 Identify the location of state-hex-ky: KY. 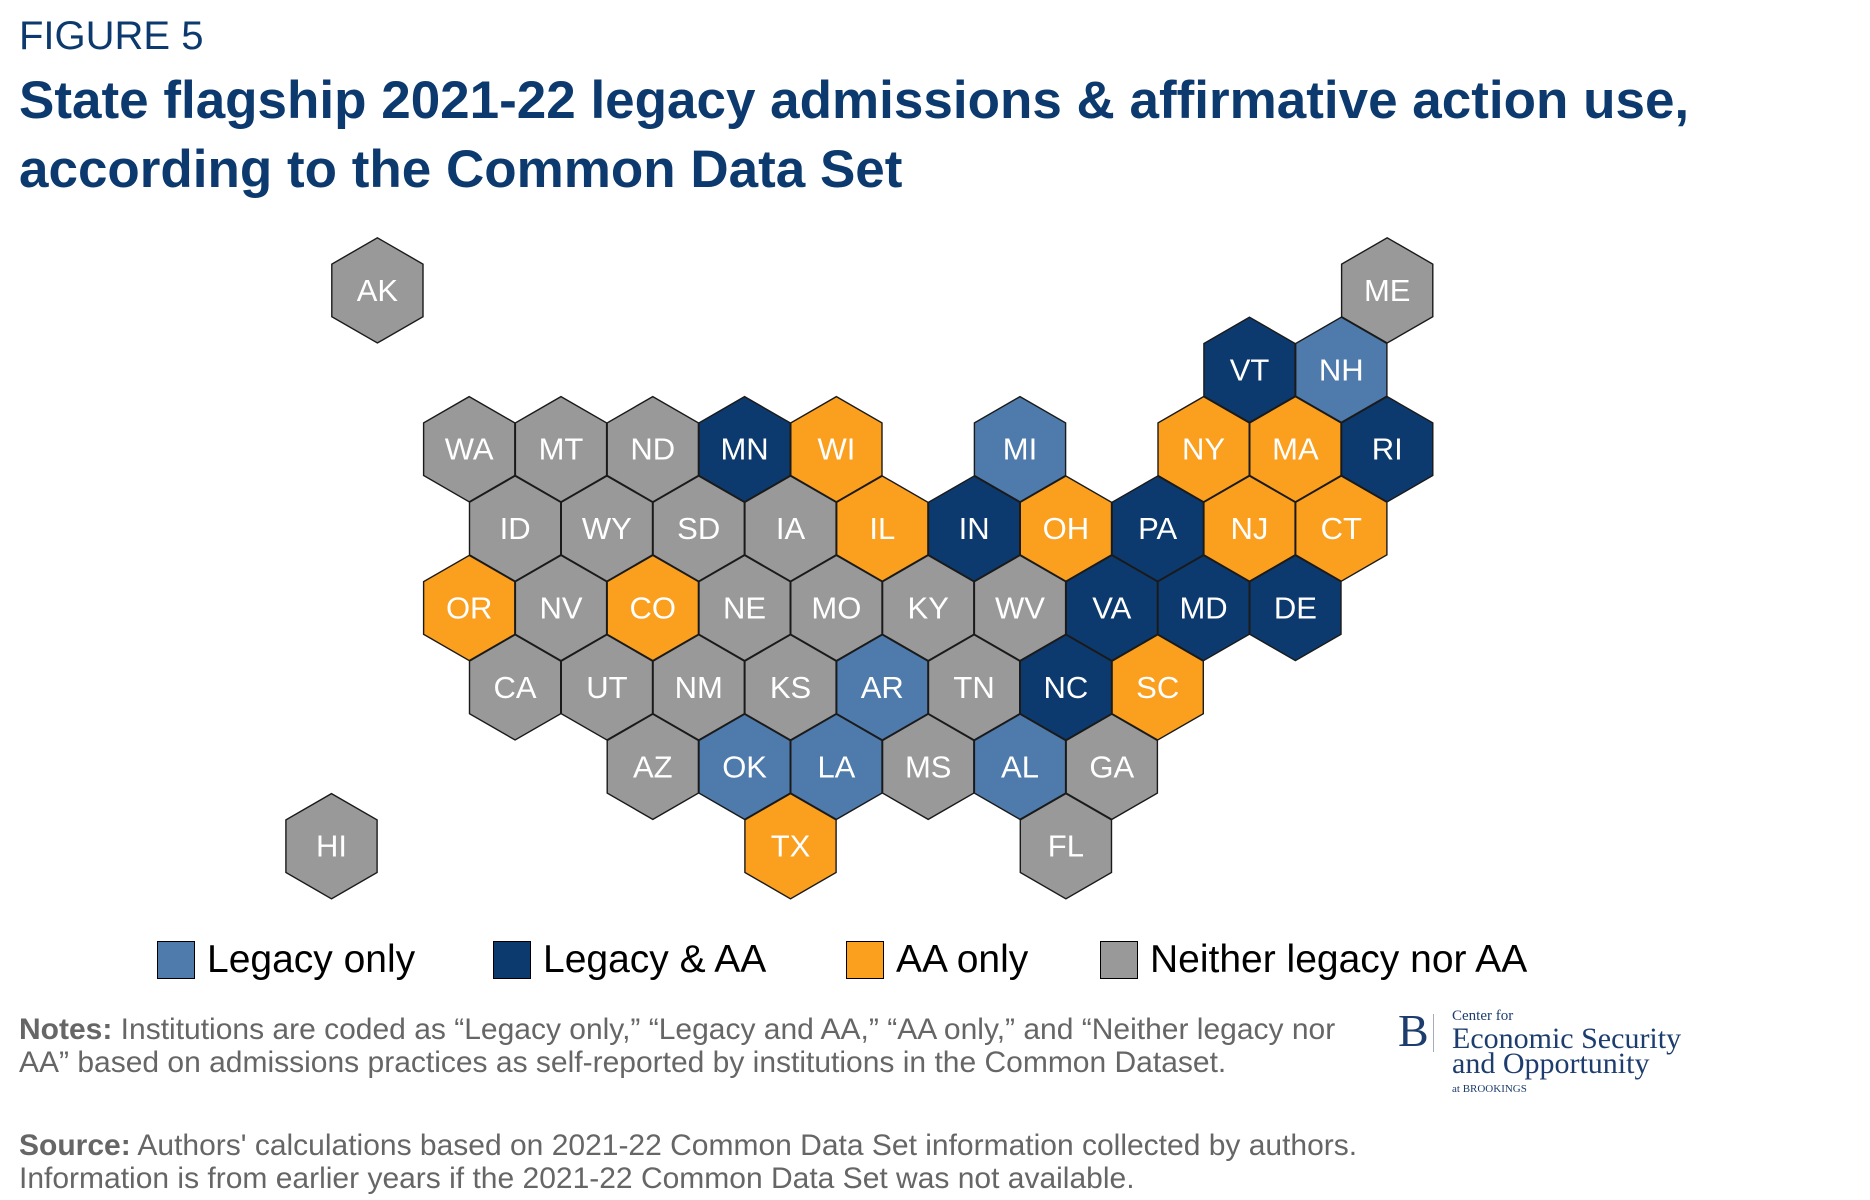
(928, 608).